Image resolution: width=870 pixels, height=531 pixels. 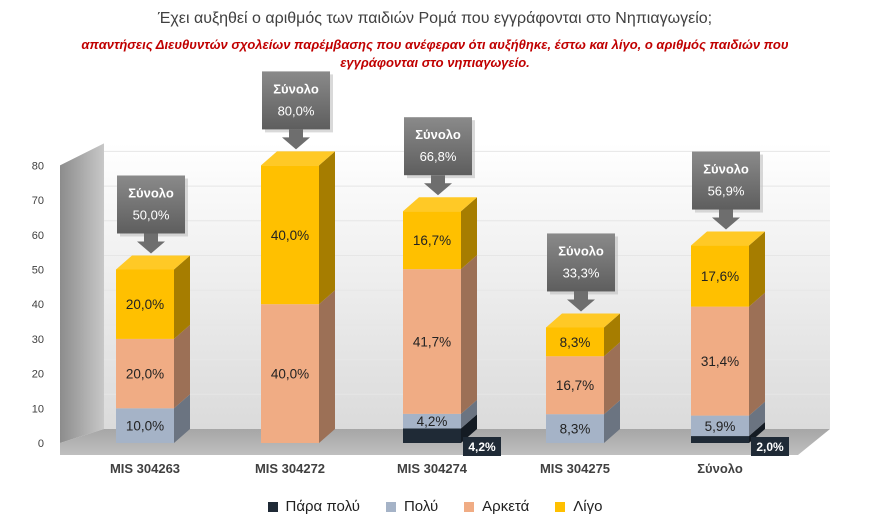 I want to click on y-tick-label: 60, so click(x=38, y=236).